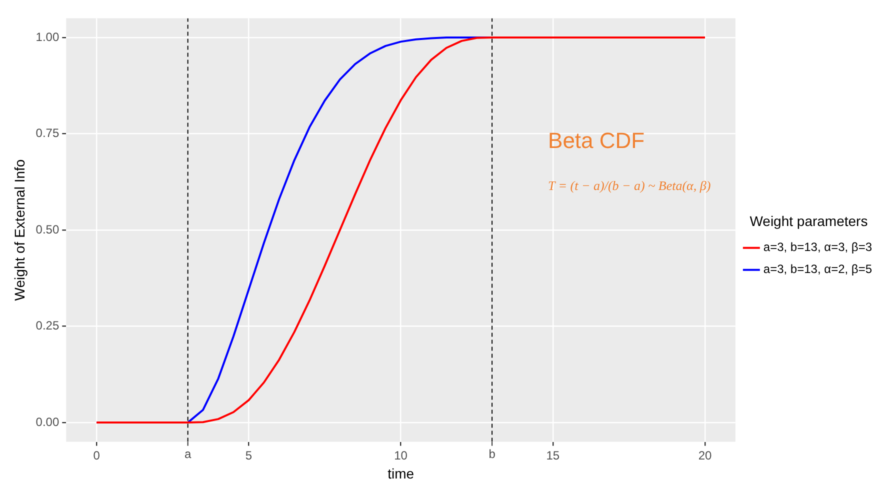  I want to click on y-tick-label: 0.50, so click(48, 229).